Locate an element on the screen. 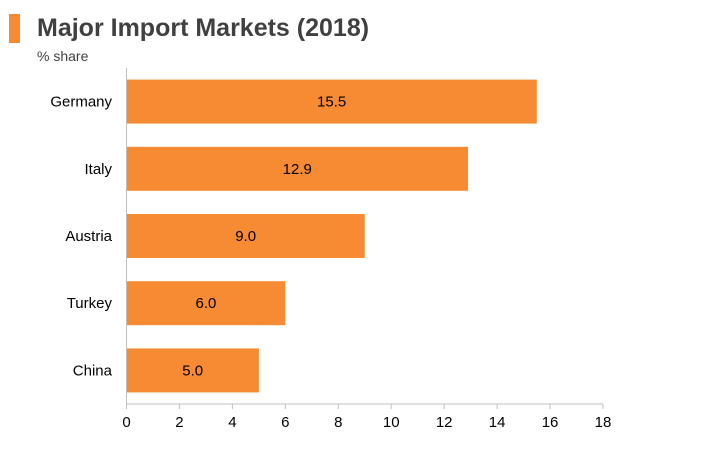 The image size is (701, 450). category-label: Germany is located at coordinates (81, 102).